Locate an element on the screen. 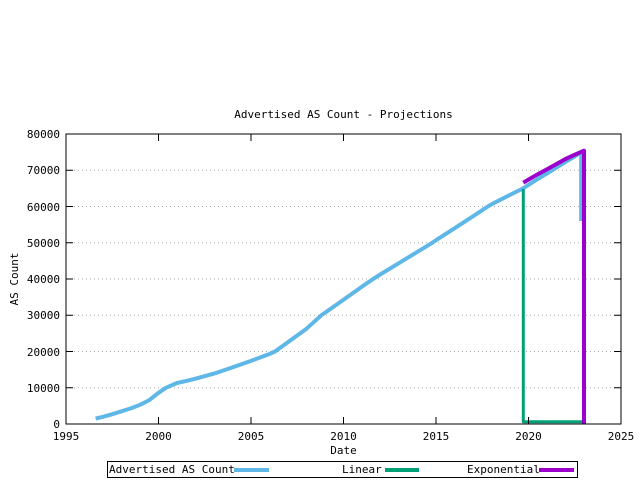  legend-label-advertised-as-count: Advertised AS Count is located at coordinates (172, 469).